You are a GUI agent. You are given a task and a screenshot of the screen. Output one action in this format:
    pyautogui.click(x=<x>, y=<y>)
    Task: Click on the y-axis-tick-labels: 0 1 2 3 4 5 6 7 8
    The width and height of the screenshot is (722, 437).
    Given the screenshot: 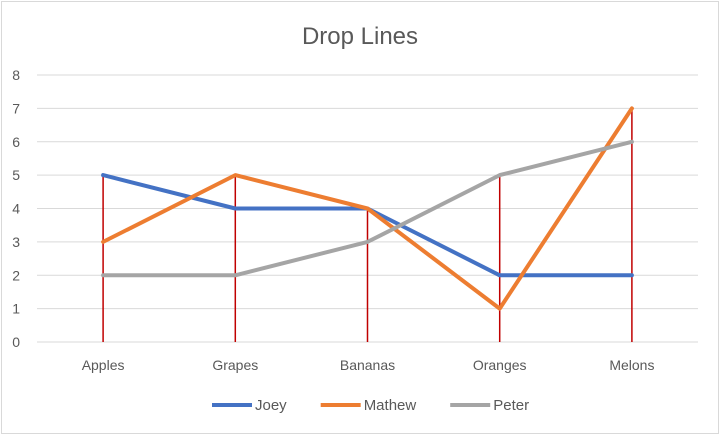 What is the action you would take?
    pyautogui.click(x=16, y=208)
    